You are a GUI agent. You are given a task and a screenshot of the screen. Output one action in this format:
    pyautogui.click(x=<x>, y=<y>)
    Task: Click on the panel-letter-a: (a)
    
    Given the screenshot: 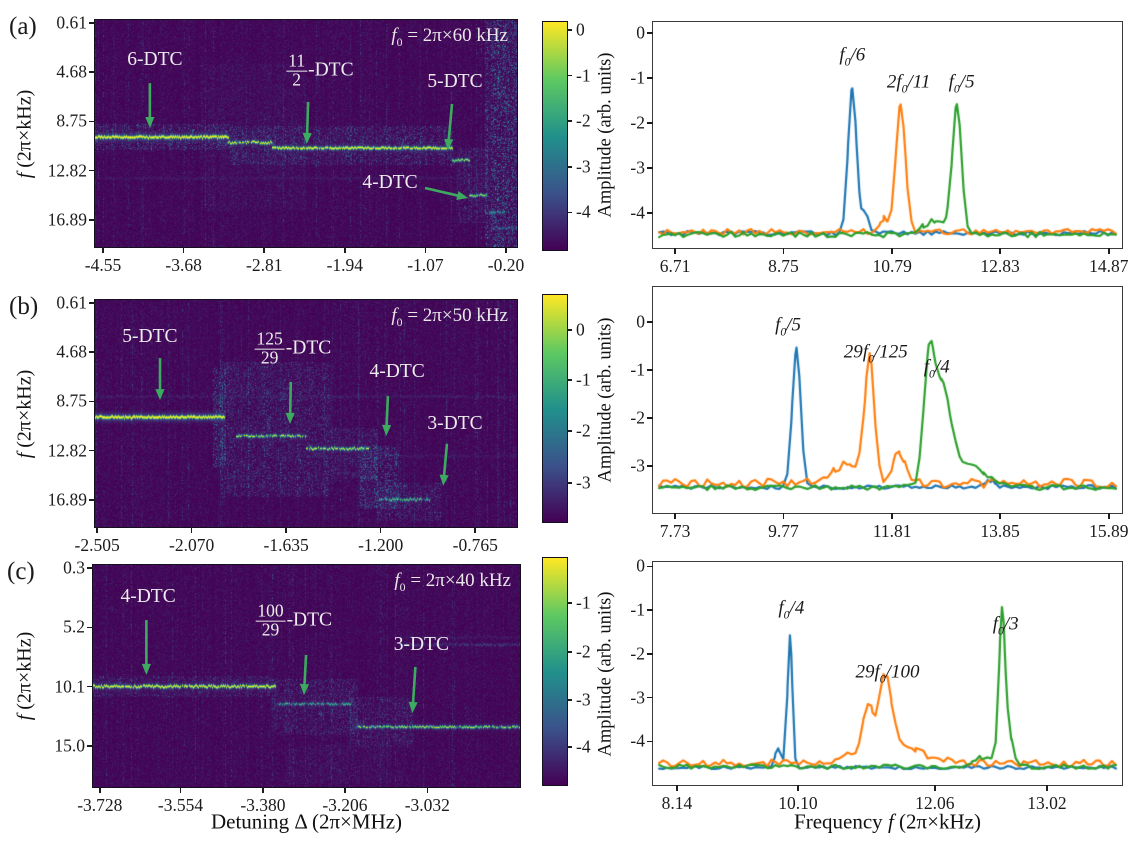 What is the action you would take?
    pyautogui.click(x=23, y=26)
    